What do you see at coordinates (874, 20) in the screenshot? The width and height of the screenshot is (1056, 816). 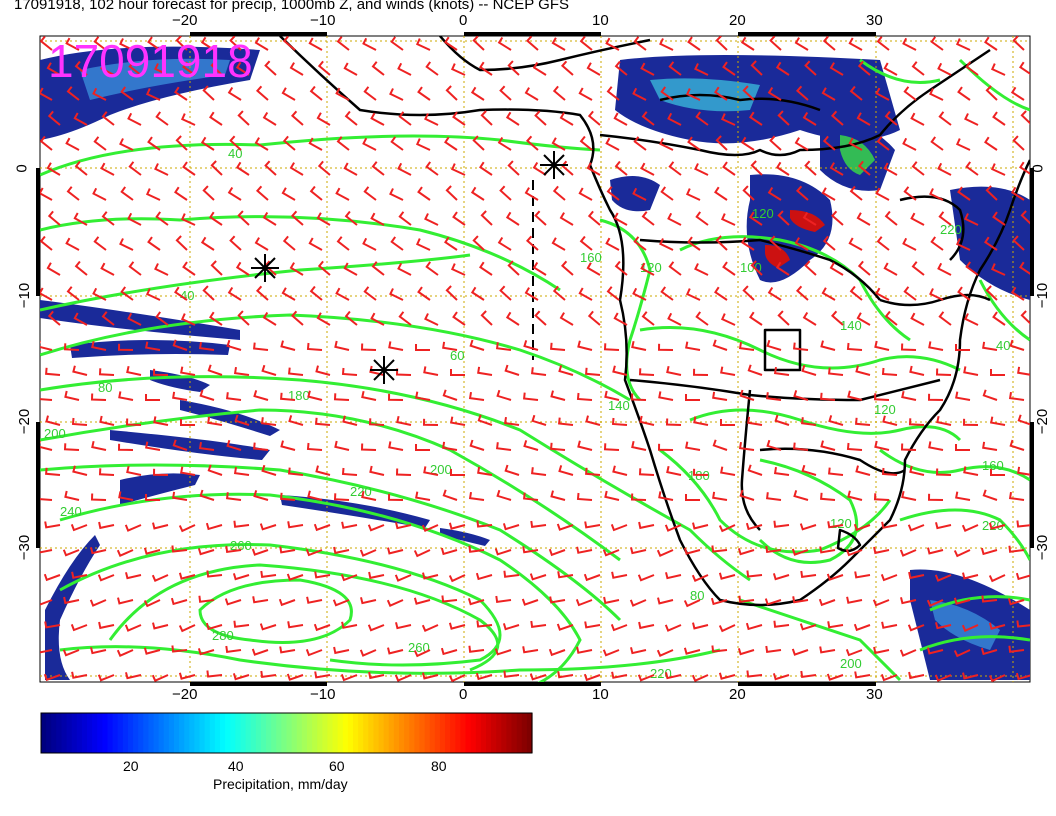 I see `lon-tick-top: 30` at bounding box center [874, 20].